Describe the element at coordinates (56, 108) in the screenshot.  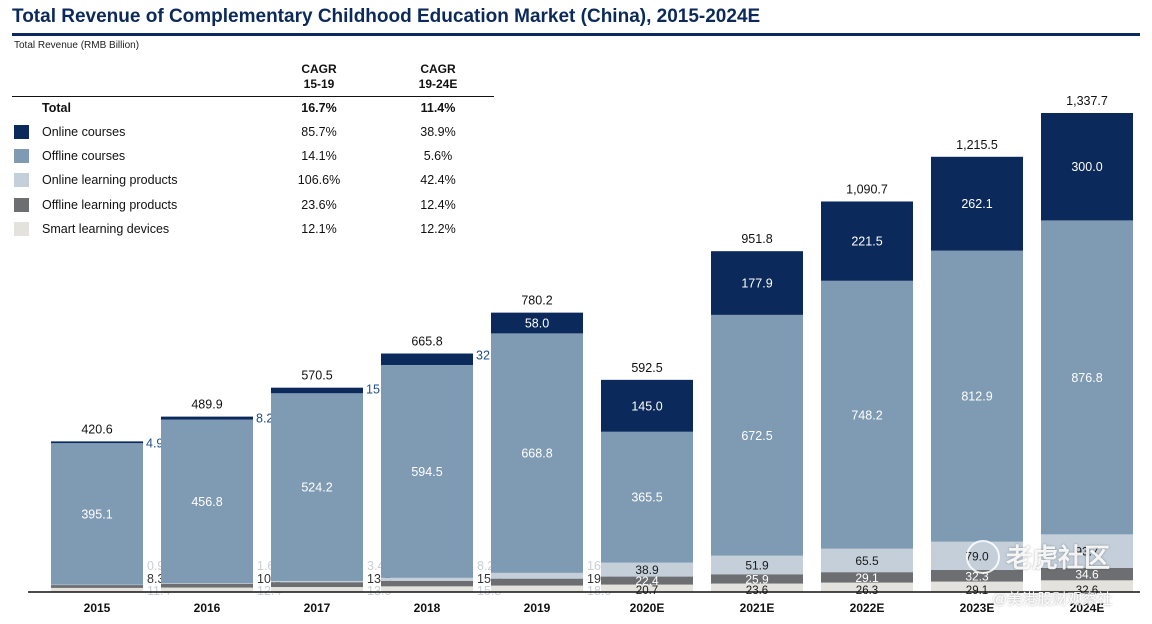
I see `legend-total-label: Total` at that location.